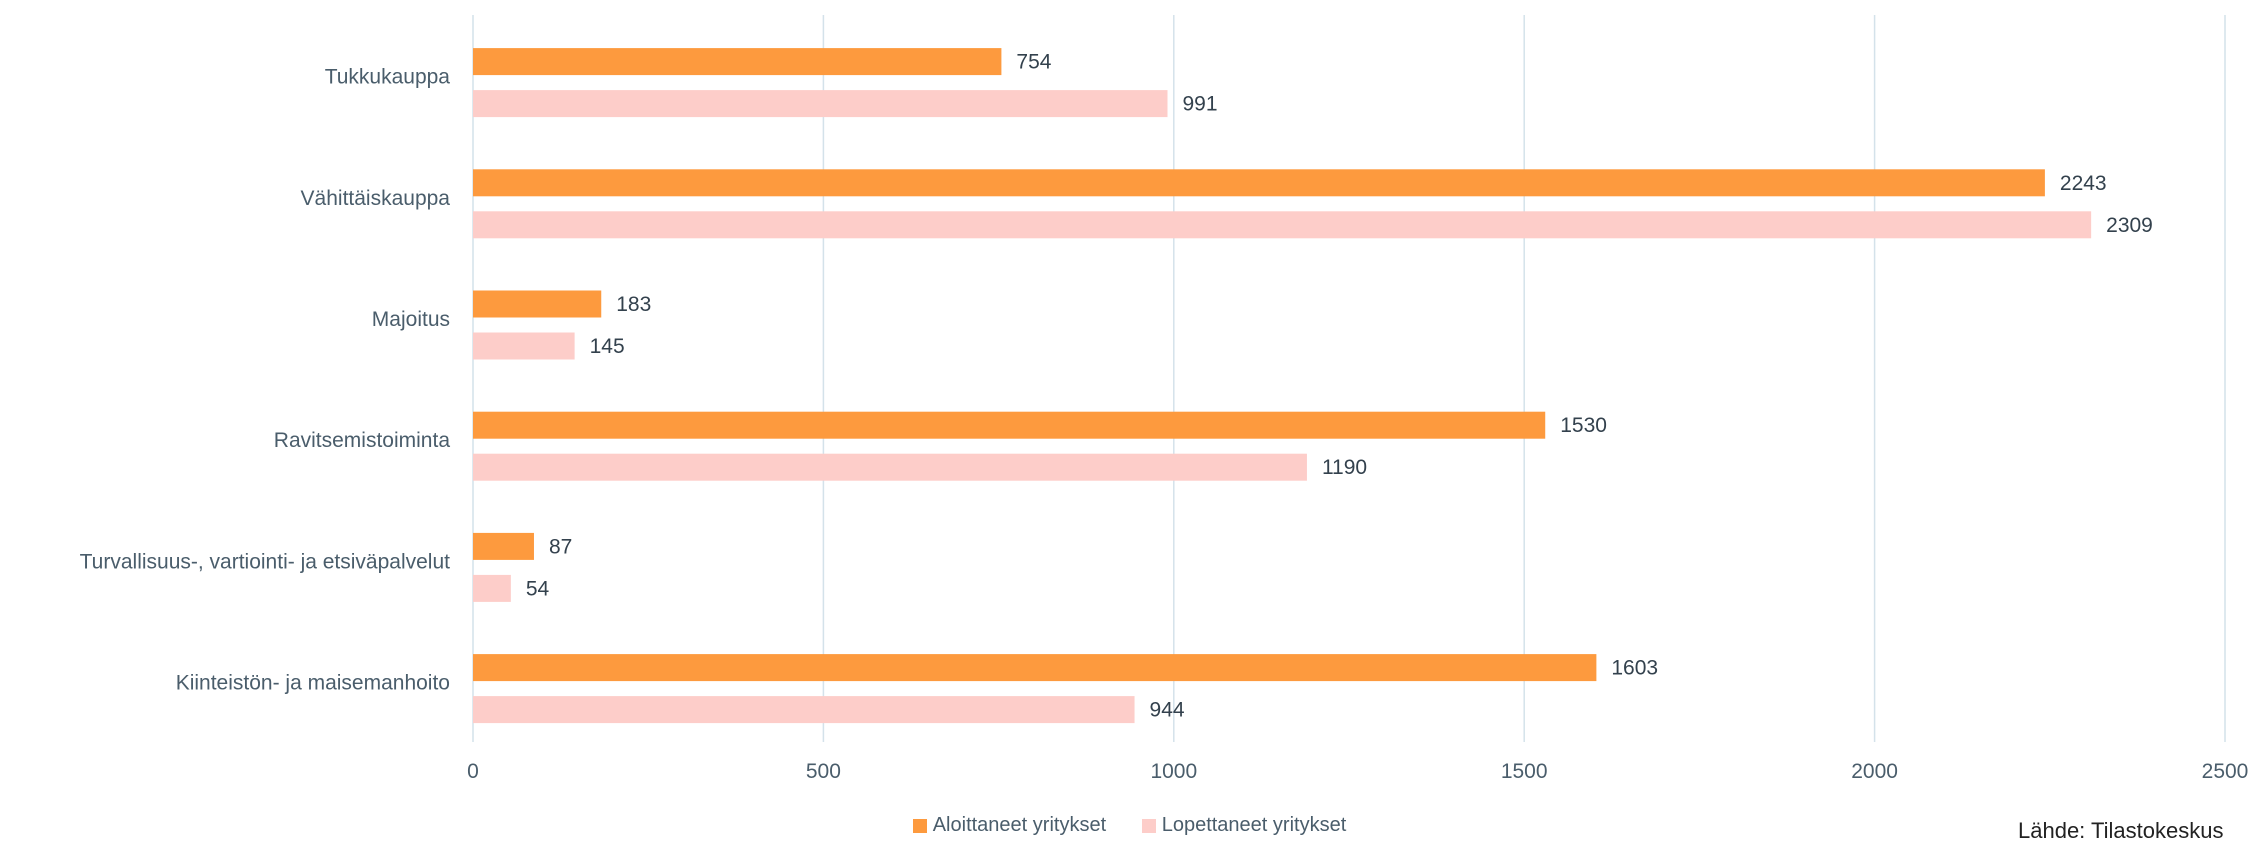 This screenshot has height=844, width=2259. What do you see at coordinates (2121, 830) in the screenshot?
I see `source-note: Lähde: Tilastokeskus` at bounding box center [2121, 830].